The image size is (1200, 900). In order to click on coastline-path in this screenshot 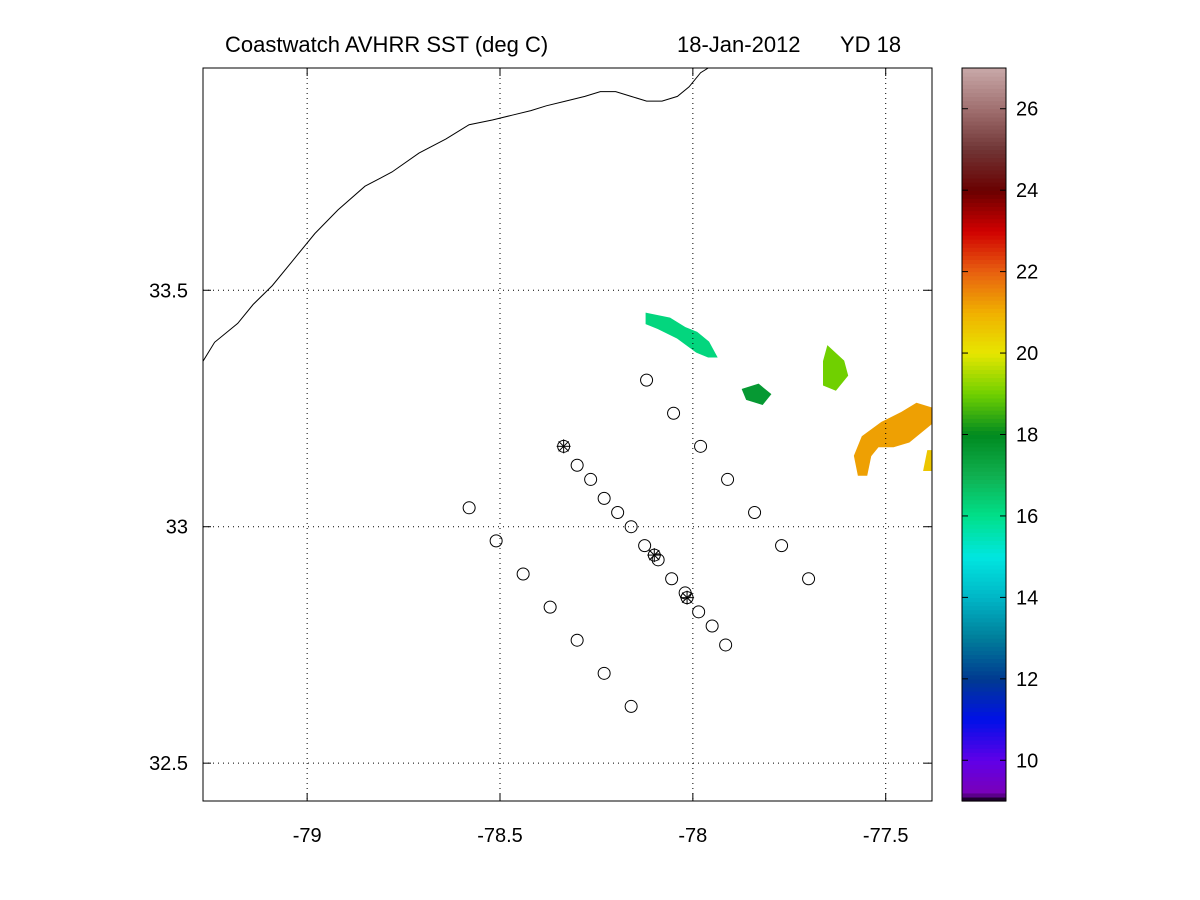, I will do `click(456, 215)`.